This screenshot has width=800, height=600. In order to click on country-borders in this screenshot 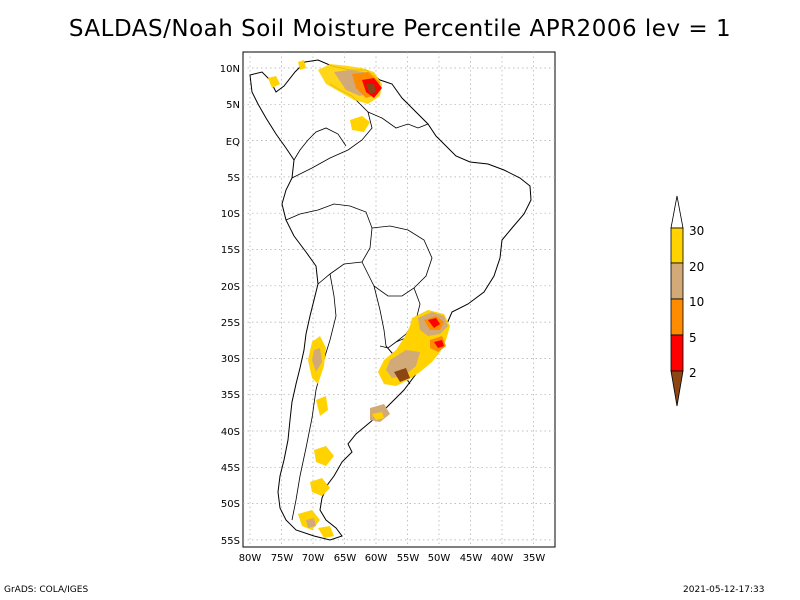, I will do `click(363, 302)`.